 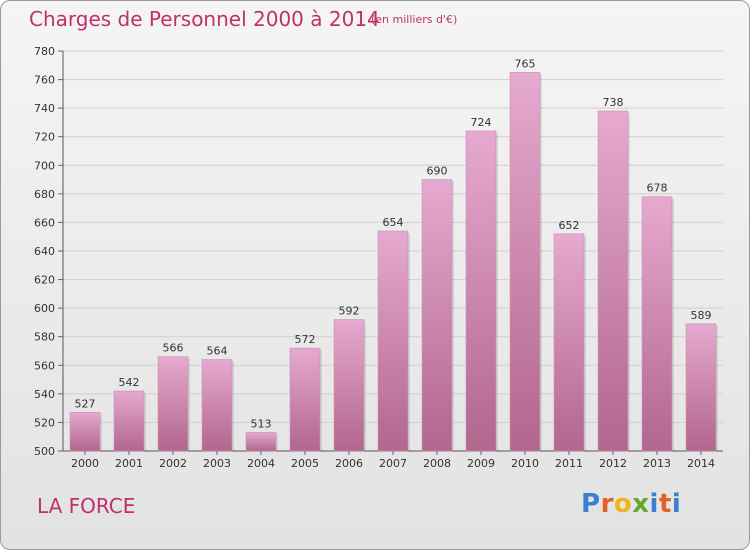 What do you see at coordinates (261, 423) in the screenshot?
I see `data-label: 513` at bounding box center [261, 423].